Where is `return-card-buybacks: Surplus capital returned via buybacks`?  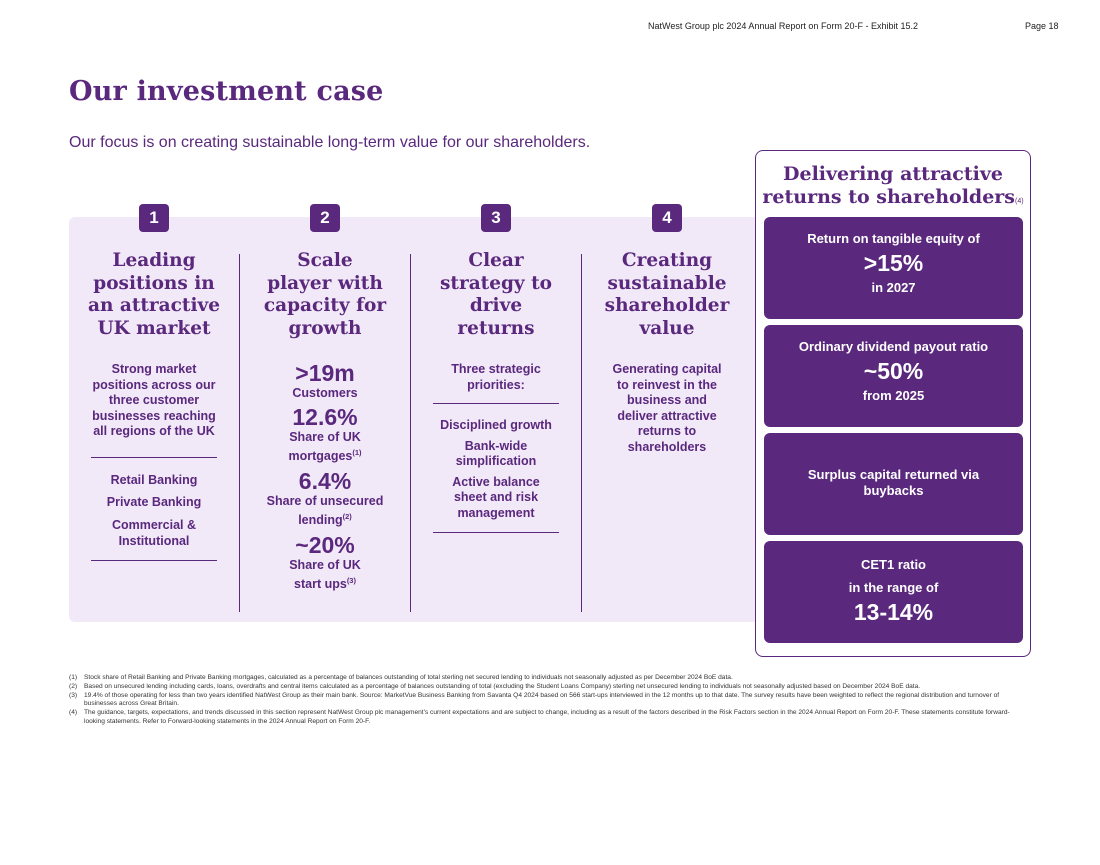
return-card-buybacks: Surplus capital returned via buybacks is located at coordinates (893, 484).